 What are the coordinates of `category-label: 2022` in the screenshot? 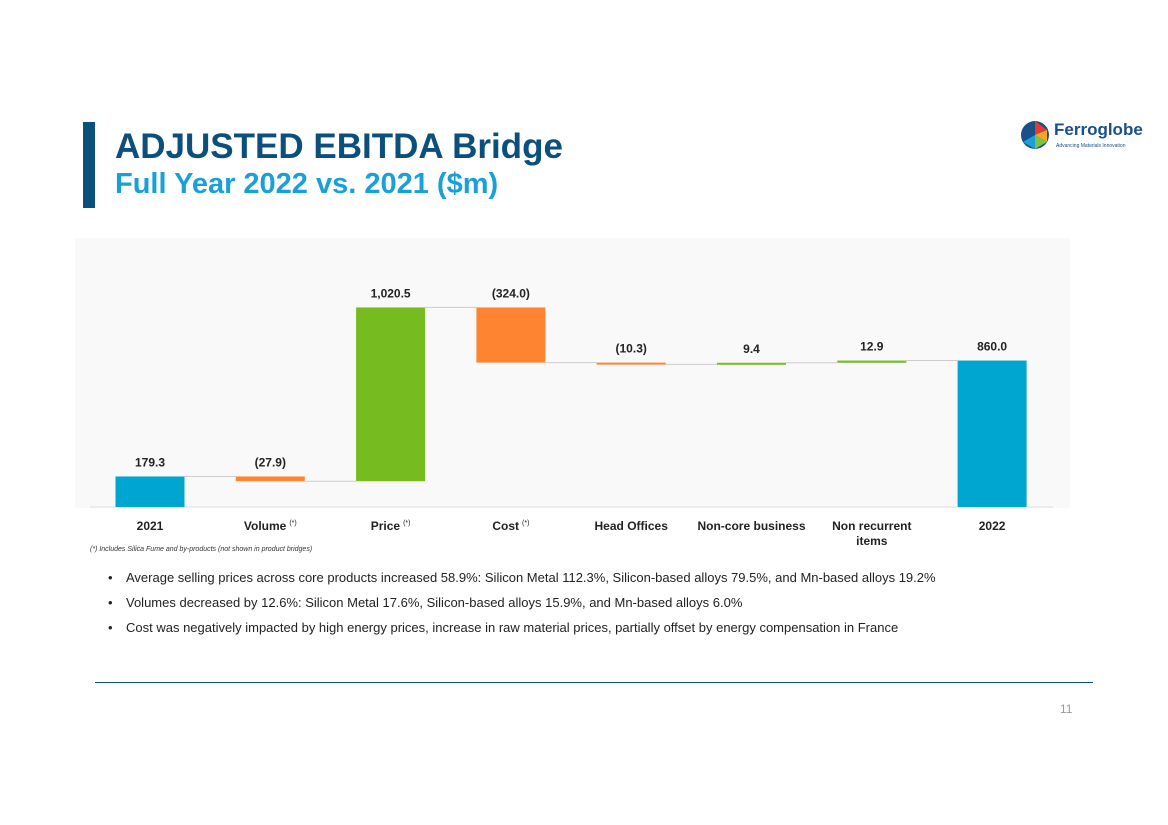 It's located at (992, 526).